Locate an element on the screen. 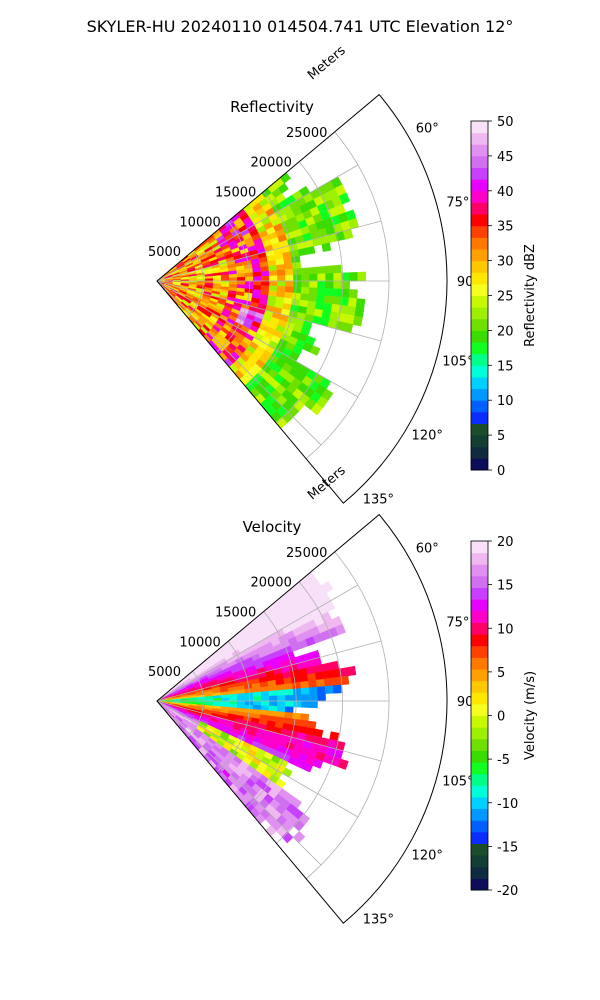 This screenshot has height=1000, width=600. colorbar-label: Velocity (m/s) is located at coordinates (530, 715).